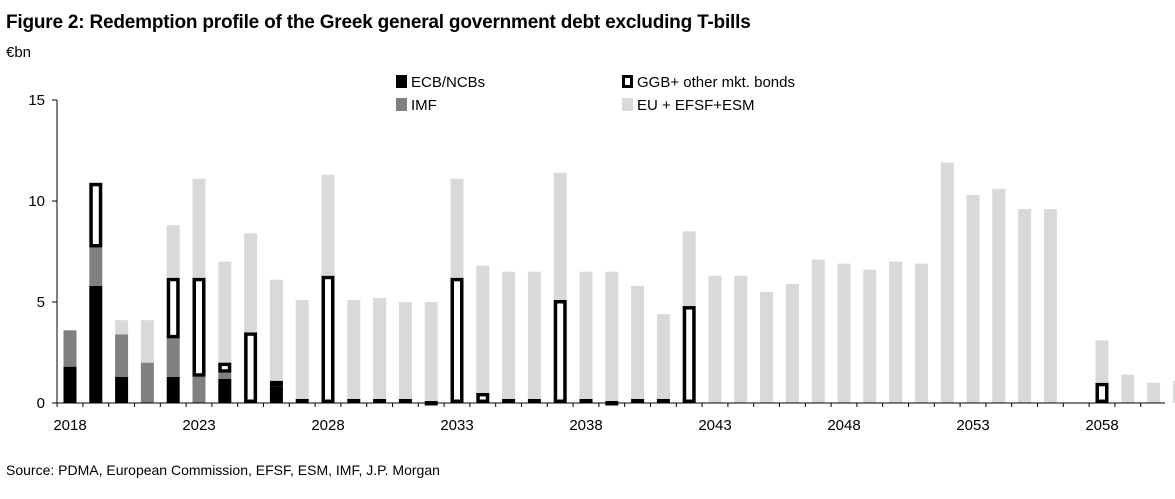 Image resolution: width=1175 pixels, height=499 pixels. What do you see at coordinates (354, 349) in the screenshot?
I see `bar-eu-2029` at bounding box center [354, 349].